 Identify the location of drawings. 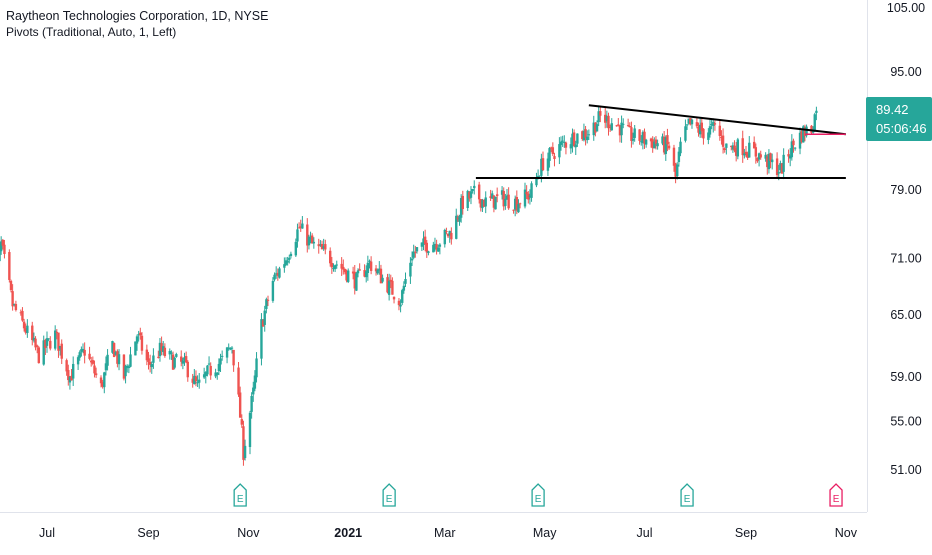
(660, 141).